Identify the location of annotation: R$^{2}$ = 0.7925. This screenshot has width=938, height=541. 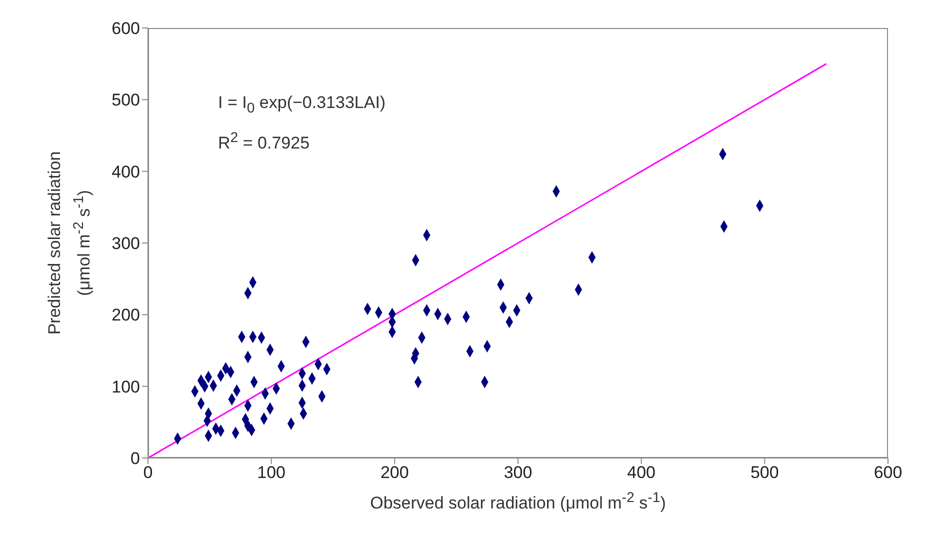
(264, 142).